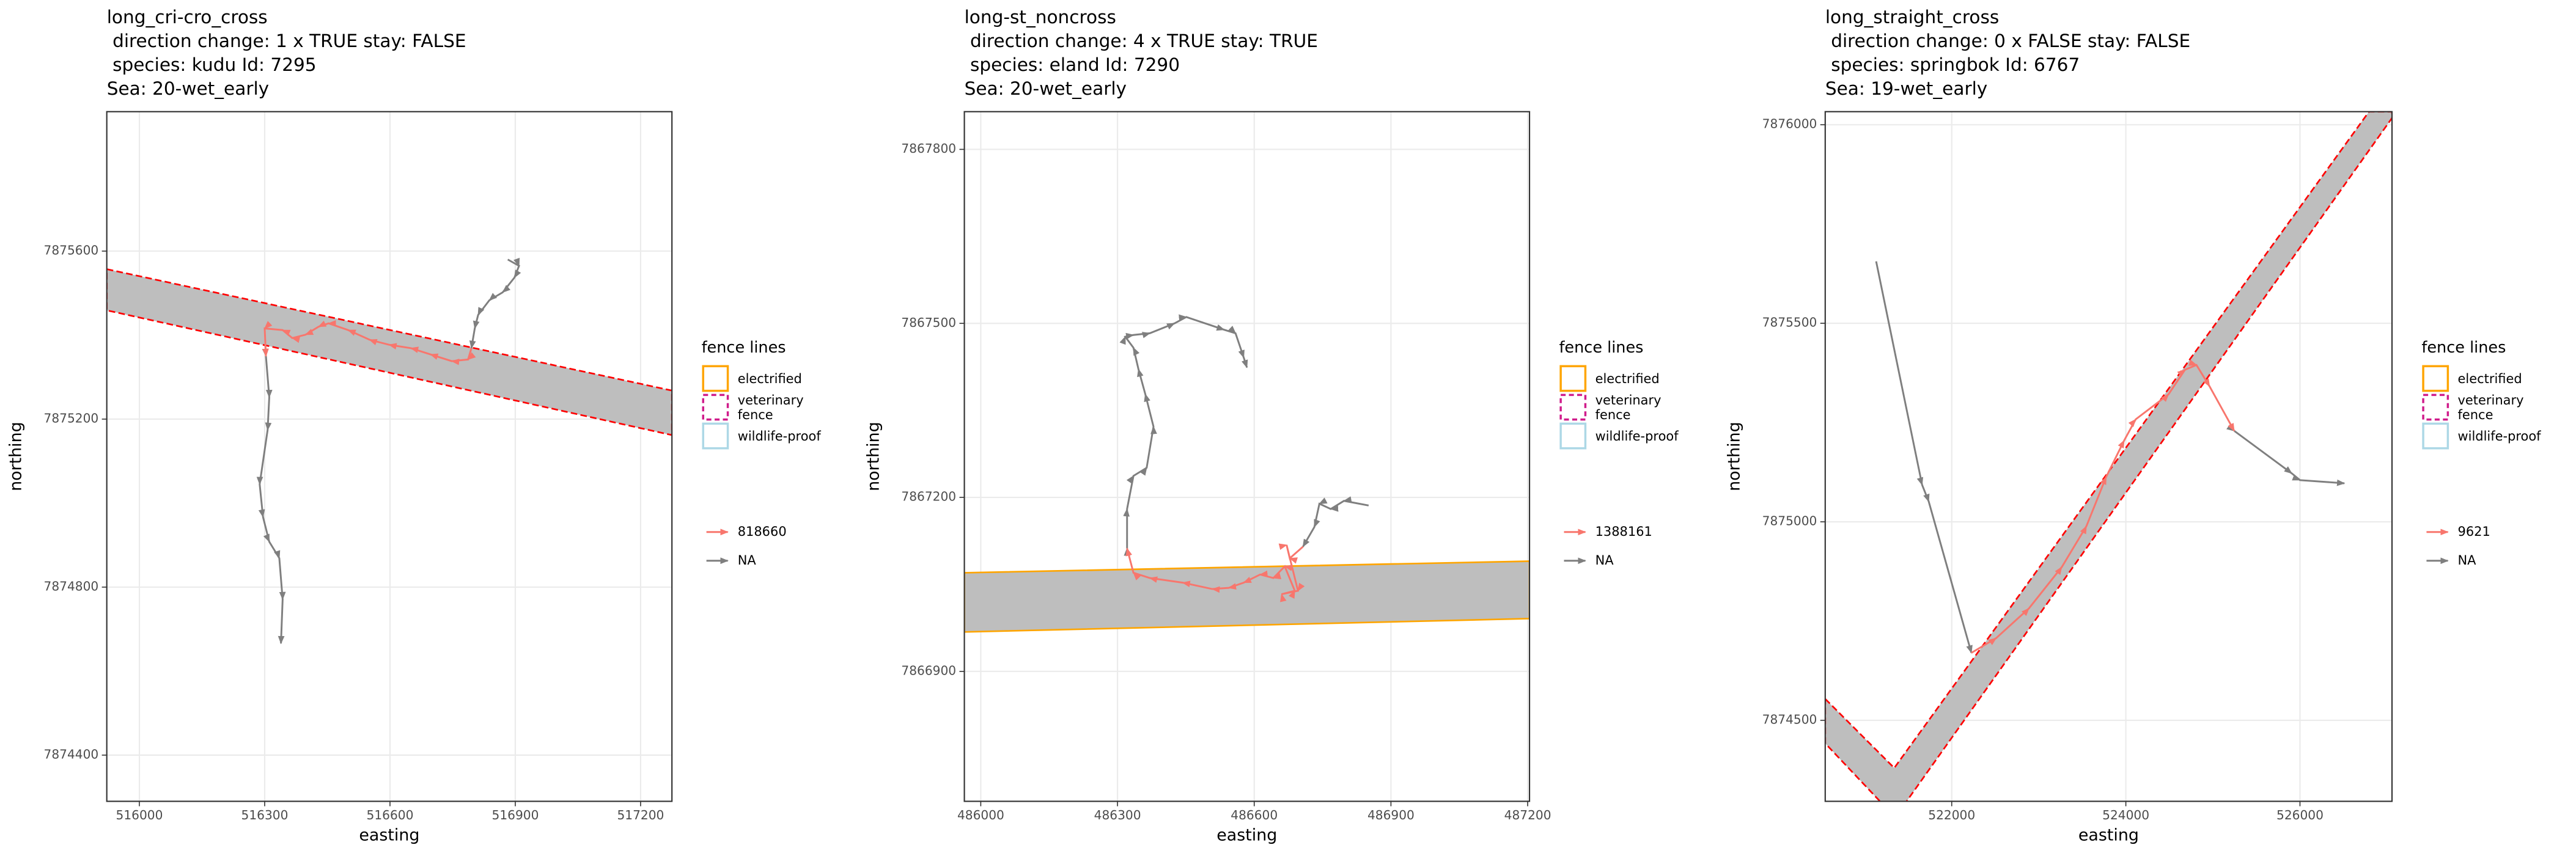  I want to click on chart-title: long_cri-cro_cross, so click(187, 17).